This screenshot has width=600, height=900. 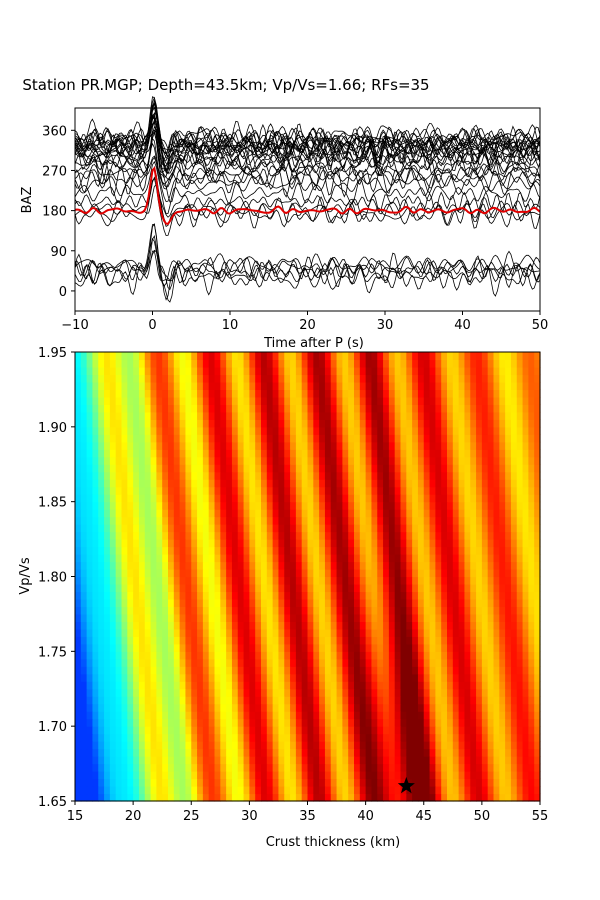 I want to click on tick-label: 30, so click(x=385, y=325).